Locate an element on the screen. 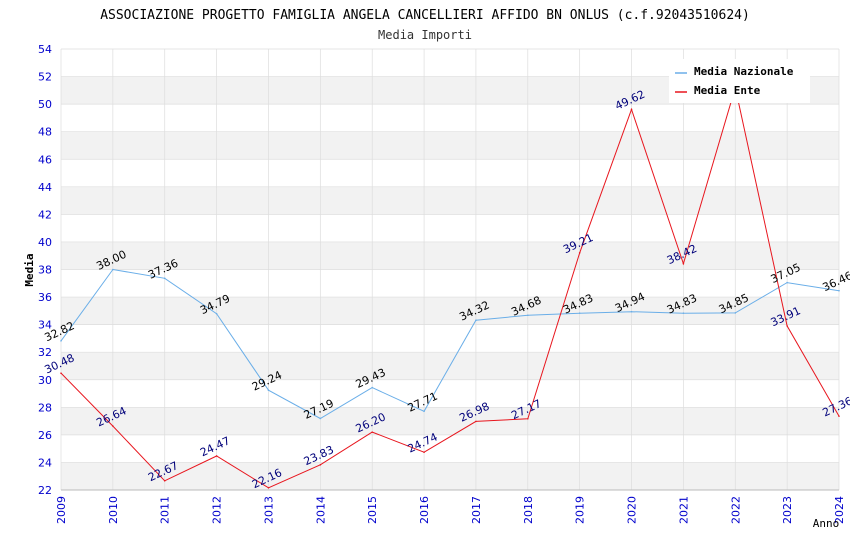  legend: Media Nazionale Media Ente is located at coordinates (739, 81).